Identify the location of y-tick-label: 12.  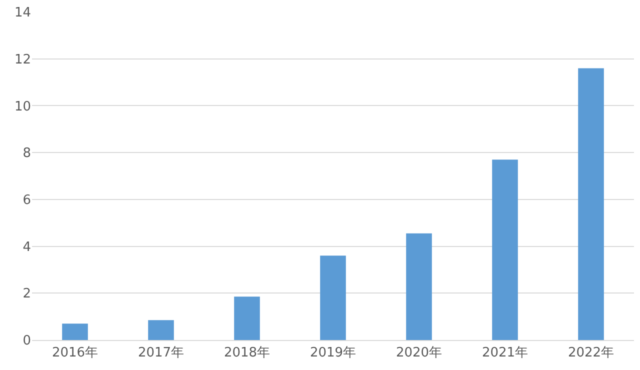
(22, 60).